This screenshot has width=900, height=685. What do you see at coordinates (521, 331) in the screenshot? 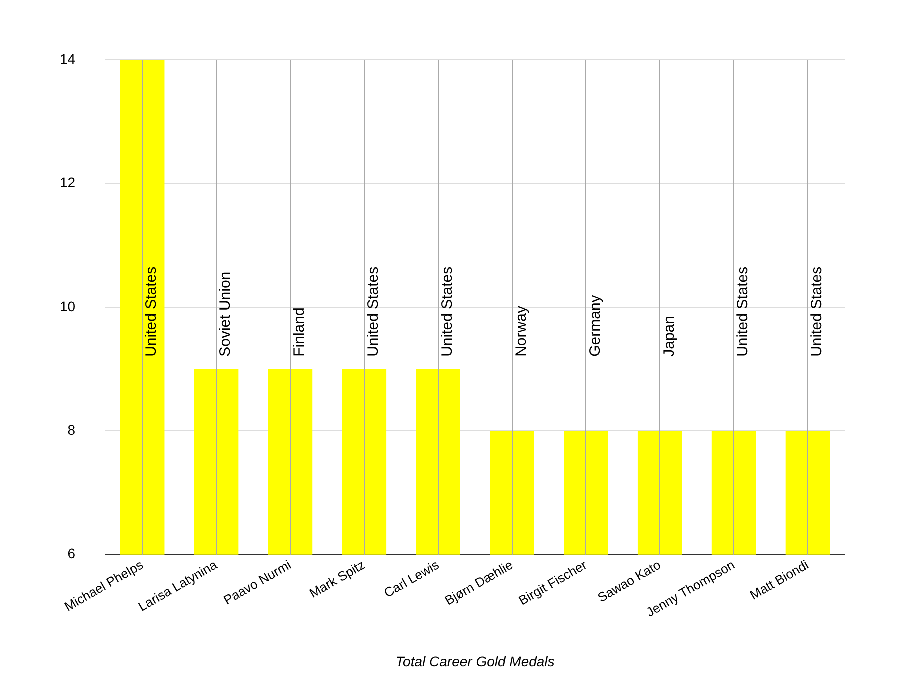
I see `annotation: Norway` at bounding box center [521, 331].